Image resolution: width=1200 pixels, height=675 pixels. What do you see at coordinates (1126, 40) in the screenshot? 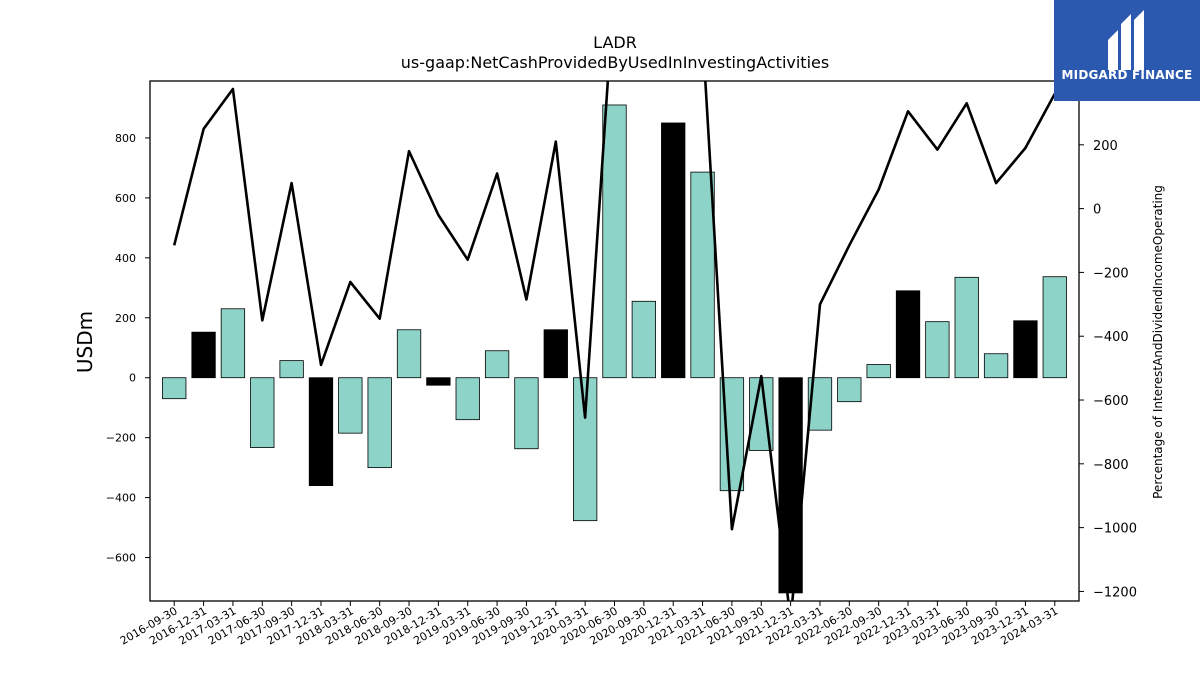
I see `logo-mark-icon` at bounding box center [1126, 40].